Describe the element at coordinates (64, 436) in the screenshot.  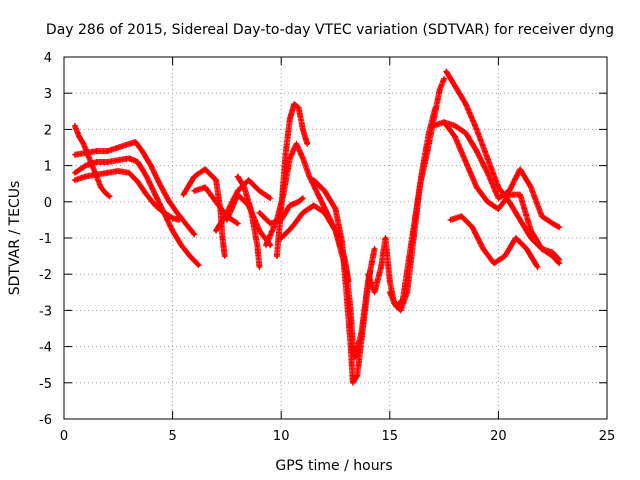
I see `x-tick-label: 0` at that location.